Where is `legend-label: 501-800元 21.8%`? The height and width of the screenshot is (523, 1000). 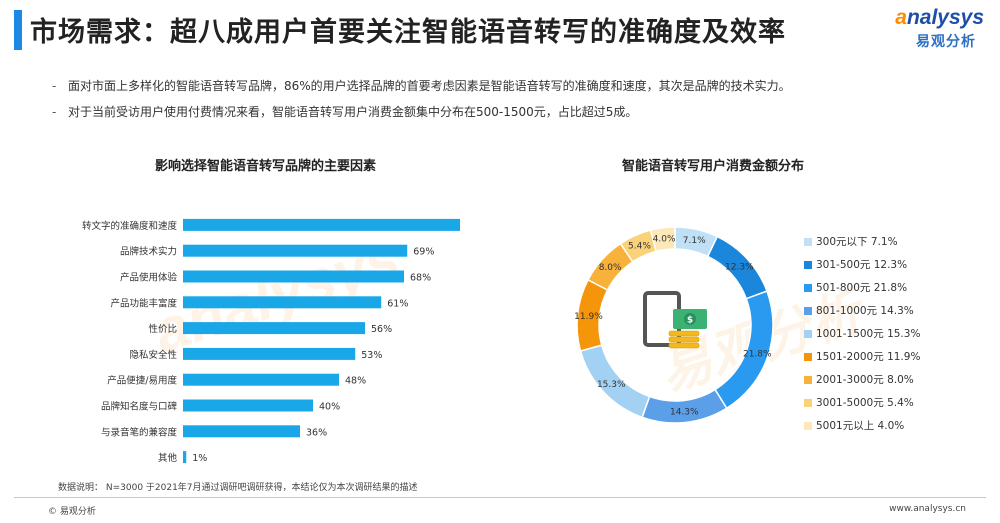
legend-label: 501-800元 21.8% is located at coordinates (862, 288).